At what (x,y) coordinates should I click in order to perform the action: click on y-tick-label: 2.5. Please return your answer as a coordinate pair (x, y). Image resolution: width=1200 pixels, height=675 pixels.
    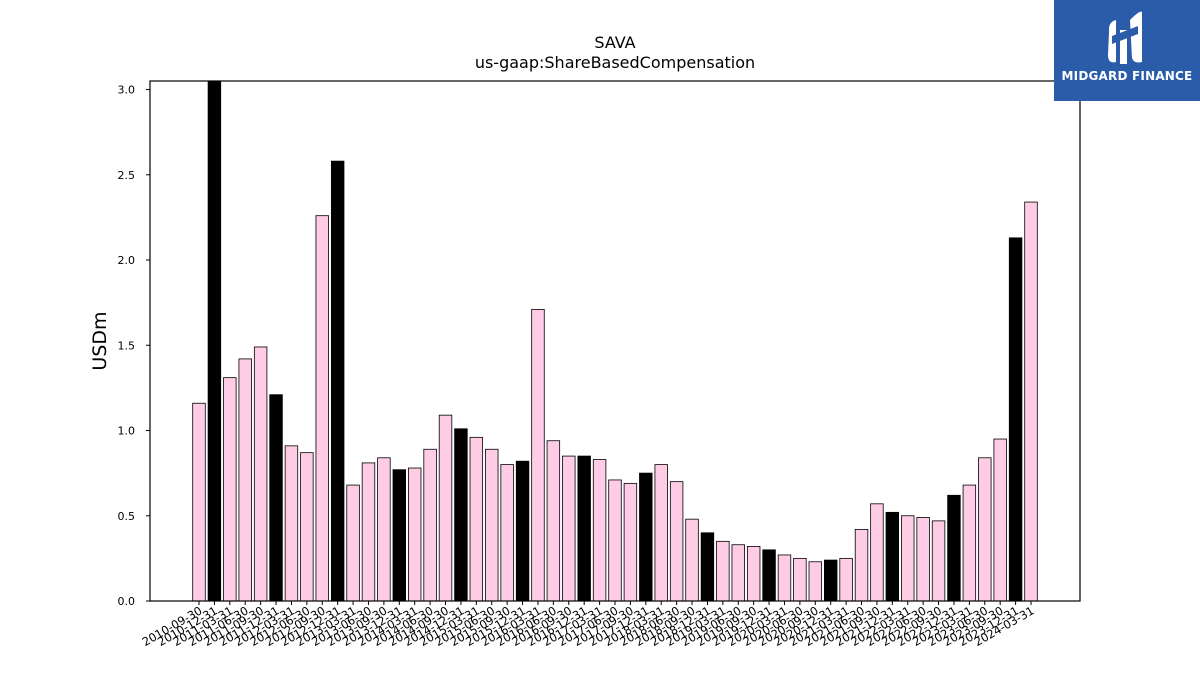
    Looking at the image, I should click on (127, 175).